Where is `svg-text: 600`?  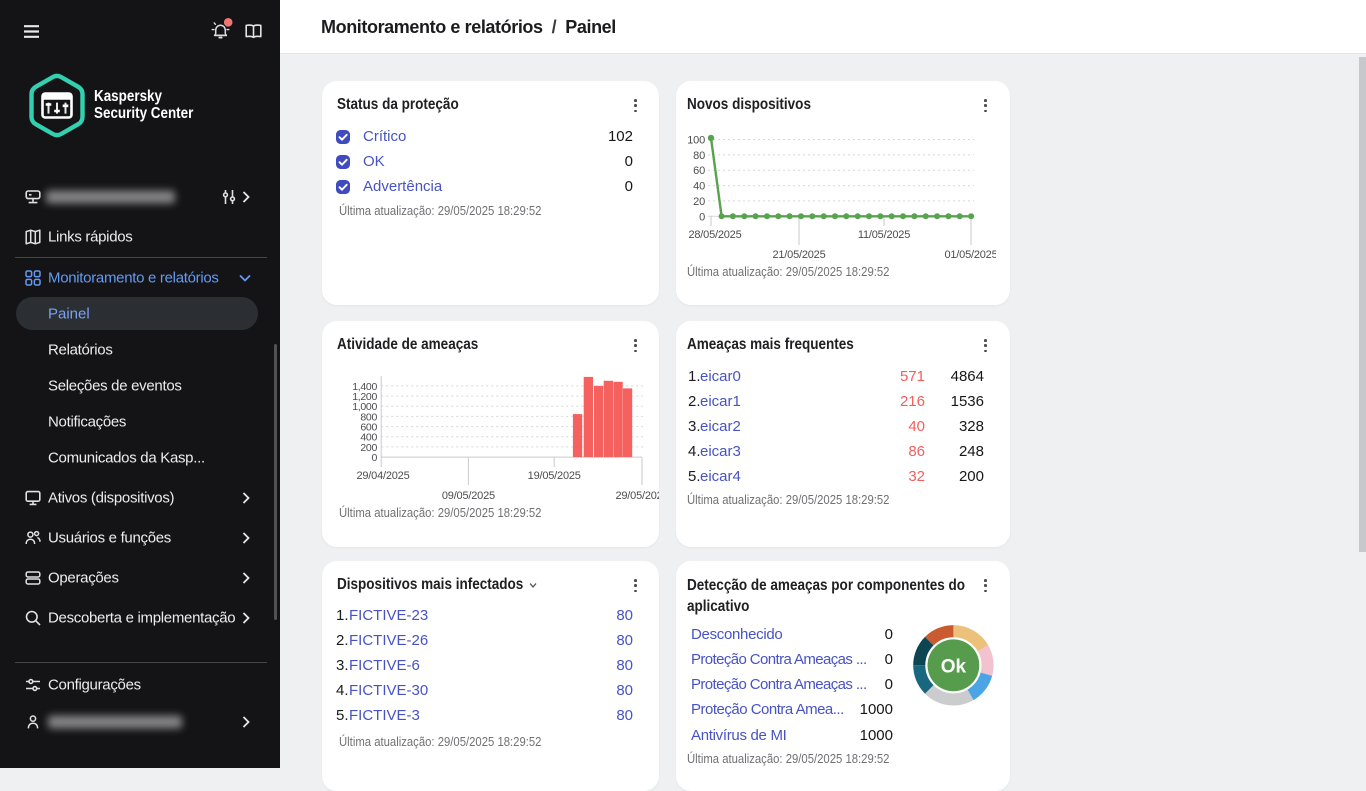 svg-text: 600 is located at coordinates (368, 428).